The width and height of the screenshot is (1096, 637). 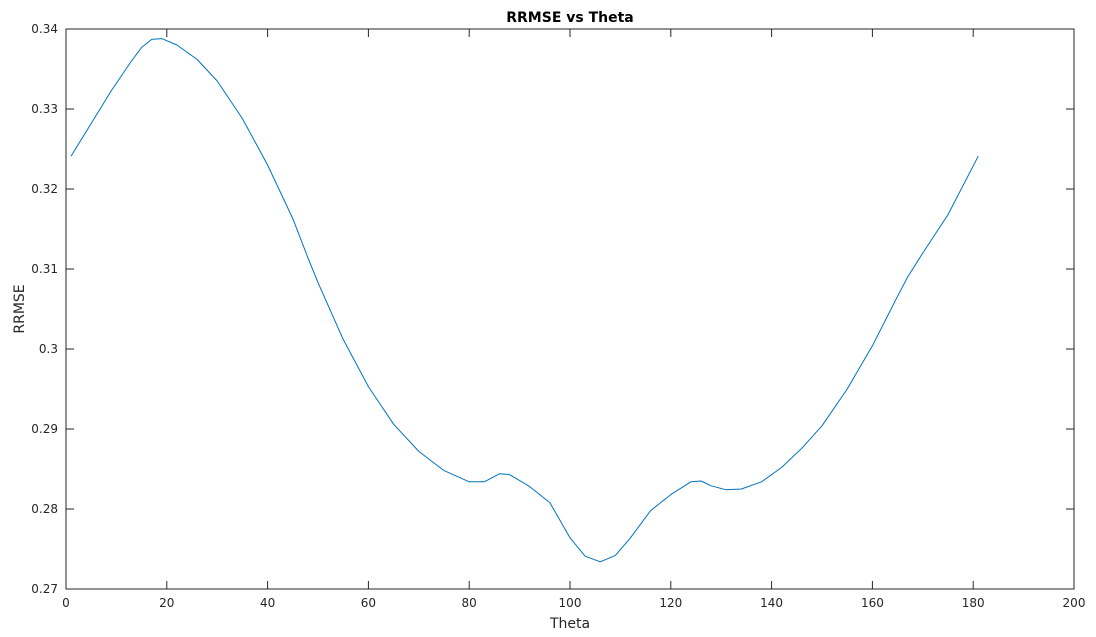 What do you see at coordinates (66, 603) in the screenshot?
I see `x-tick-label: 0` at bounding box center [66, 603].